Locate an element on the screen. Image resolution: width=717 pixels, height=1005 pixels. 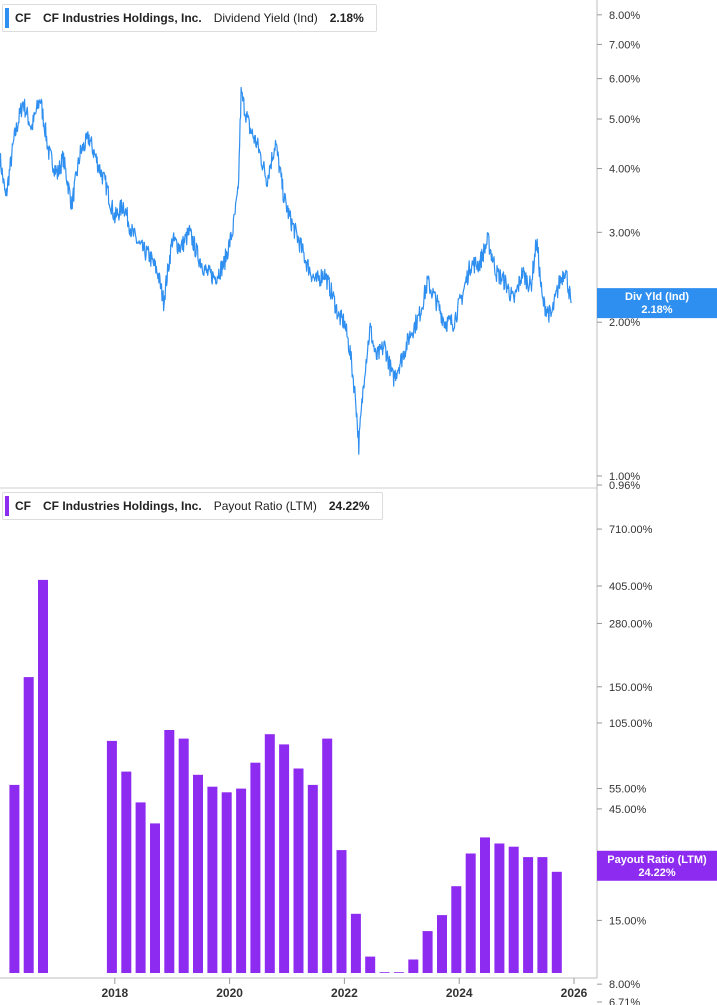
y-tick-label: 710.00% is located at coordinates (631, 530).